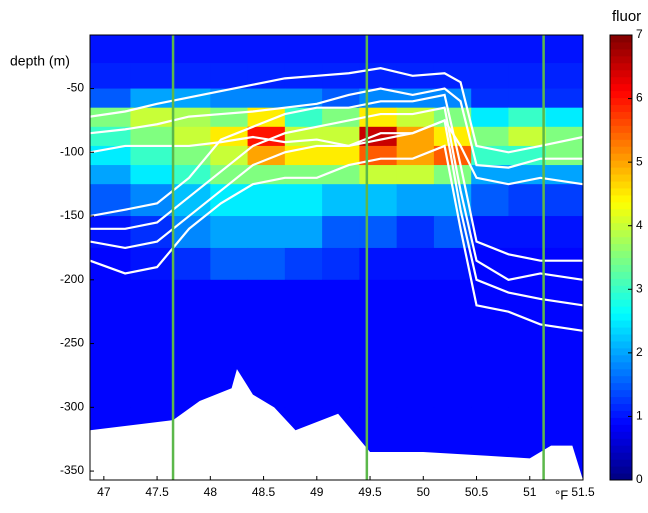 Image resolution: width=648 pixels, height=513 pixels. Describe the element at coordinates (639, 352) in the screenshot. I see `colorbar-tick-label: 2` at that location.